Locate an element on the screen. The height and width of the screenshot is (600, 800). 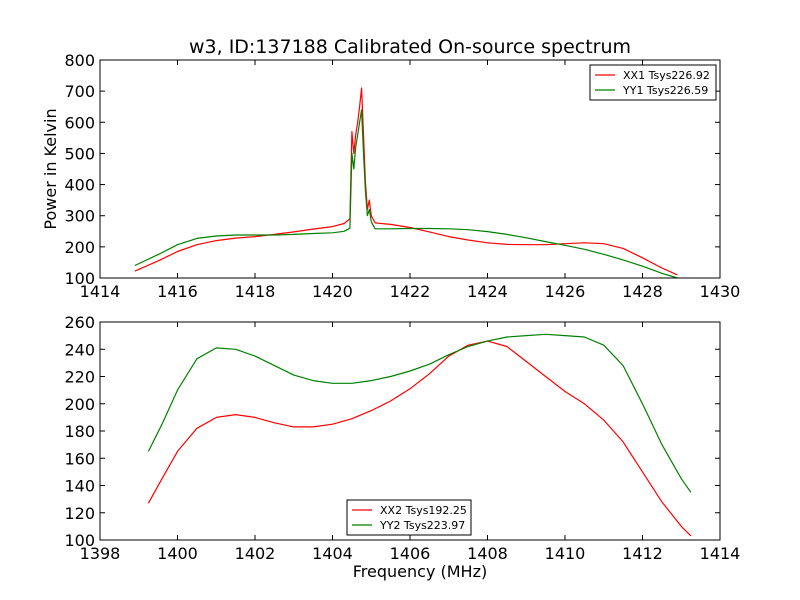
y-tick-label: 600 is located at coordinates (79, 122).